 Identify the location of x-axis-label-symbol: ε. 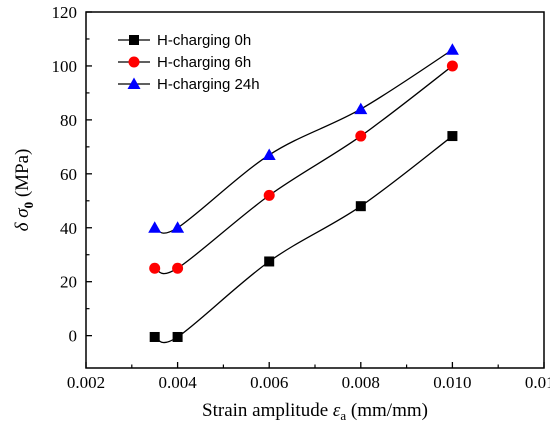
(337, 410).